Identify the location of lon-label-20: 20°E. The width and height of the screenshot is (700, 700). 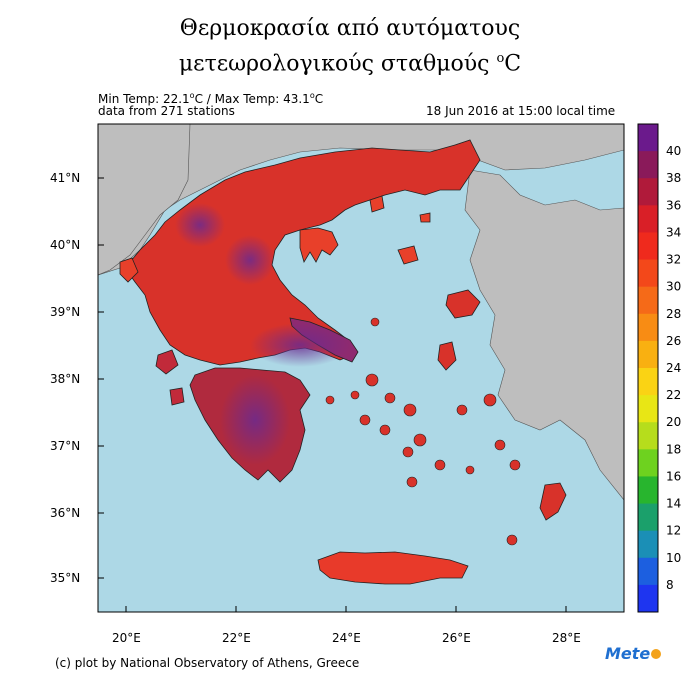
(126, 638).